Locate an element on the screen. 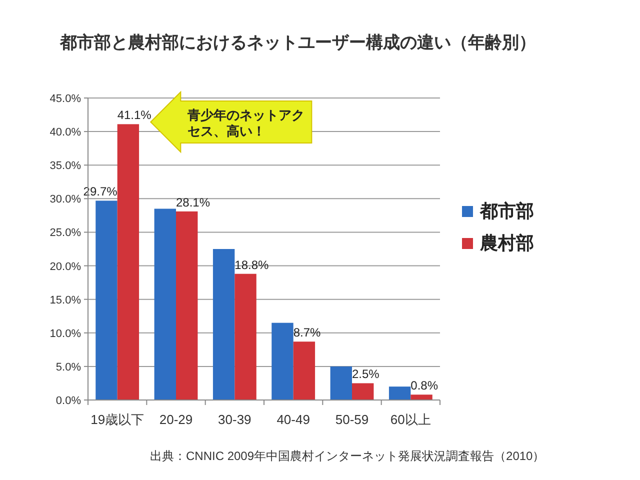 Image resolution: width=640 pixels, height=480 pixels. data-label: 8.7% is located at coordinates (307, 333).